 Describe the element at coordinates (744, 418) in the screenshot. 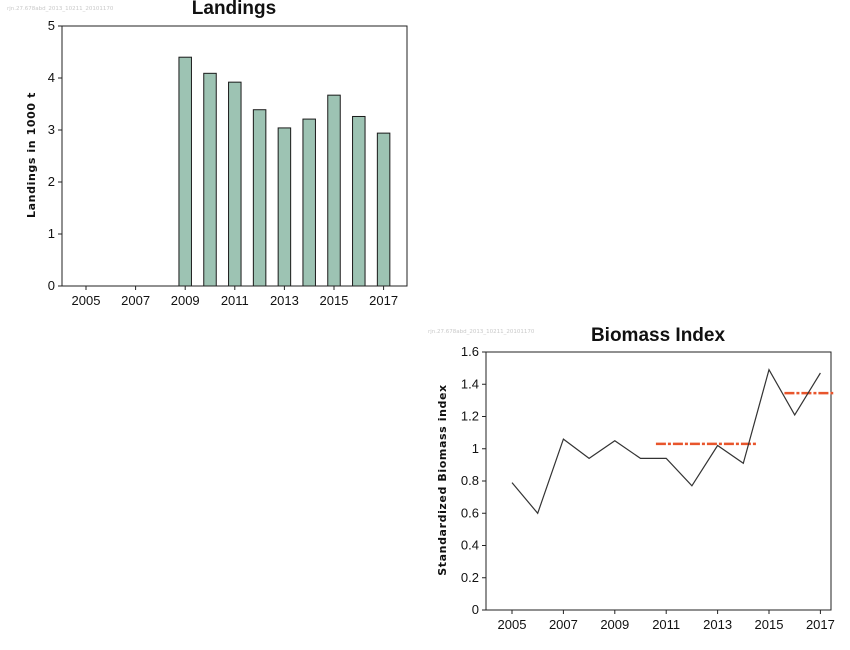

I see `biomass-reference-lines` at that location.